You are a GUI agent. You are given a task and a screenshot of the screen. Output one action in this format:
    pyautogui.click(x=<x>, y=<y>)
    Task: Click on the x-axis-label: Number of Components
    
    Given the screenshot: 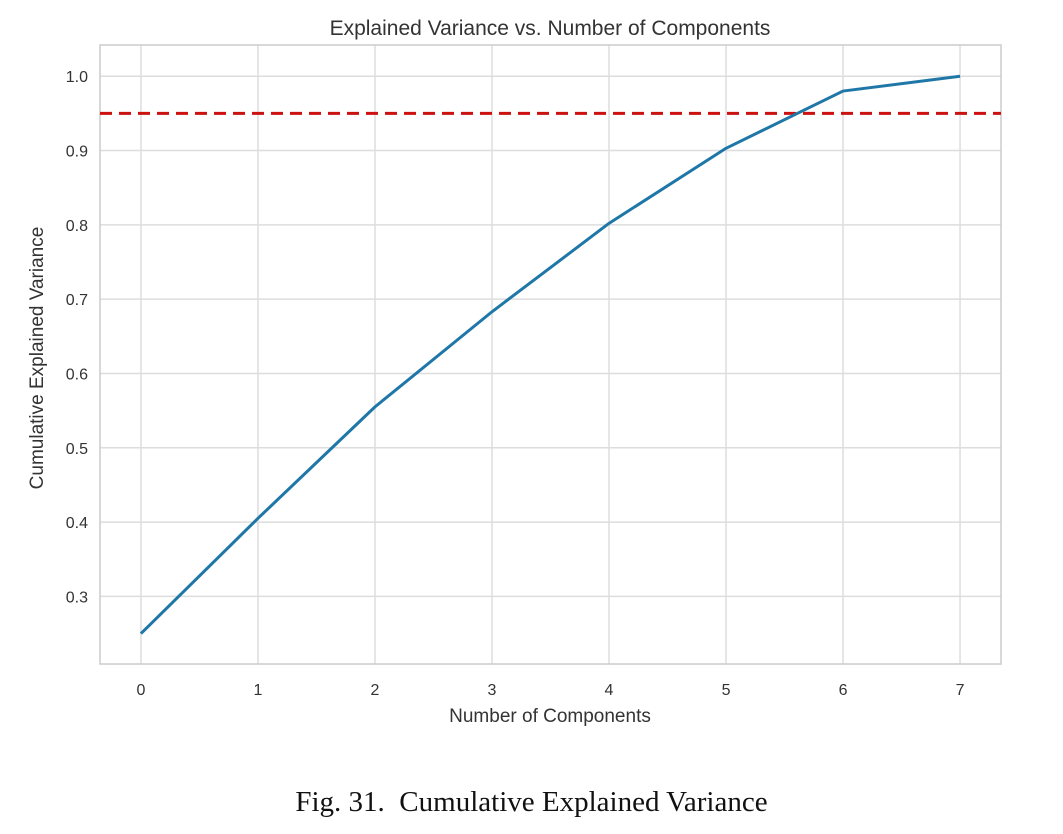 What is the action you would take?
    pyautogui.click(x=550, y=716)
    